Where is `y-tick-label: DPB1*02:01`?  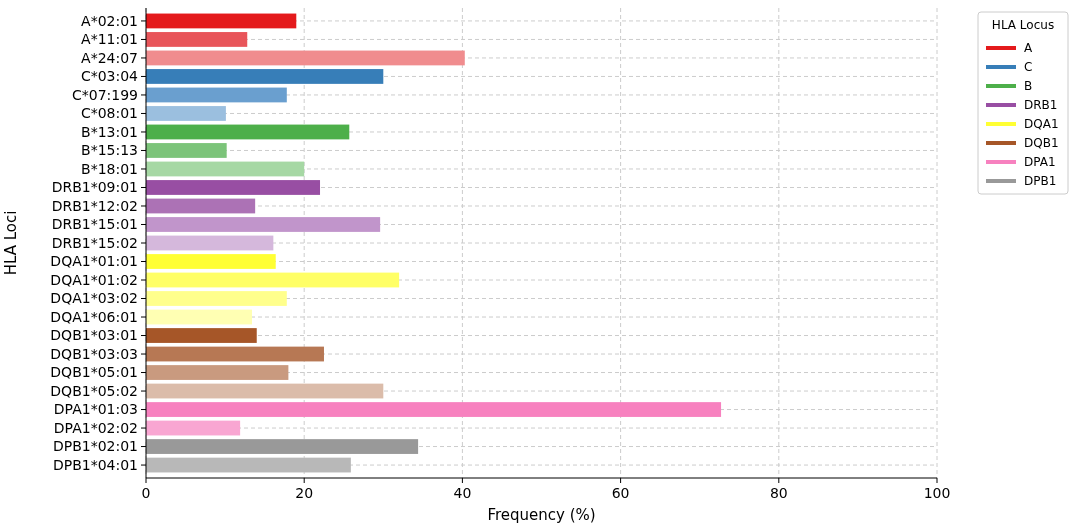 y-tick-label: DPB1*02:01 is located at coordinates (95, 446).